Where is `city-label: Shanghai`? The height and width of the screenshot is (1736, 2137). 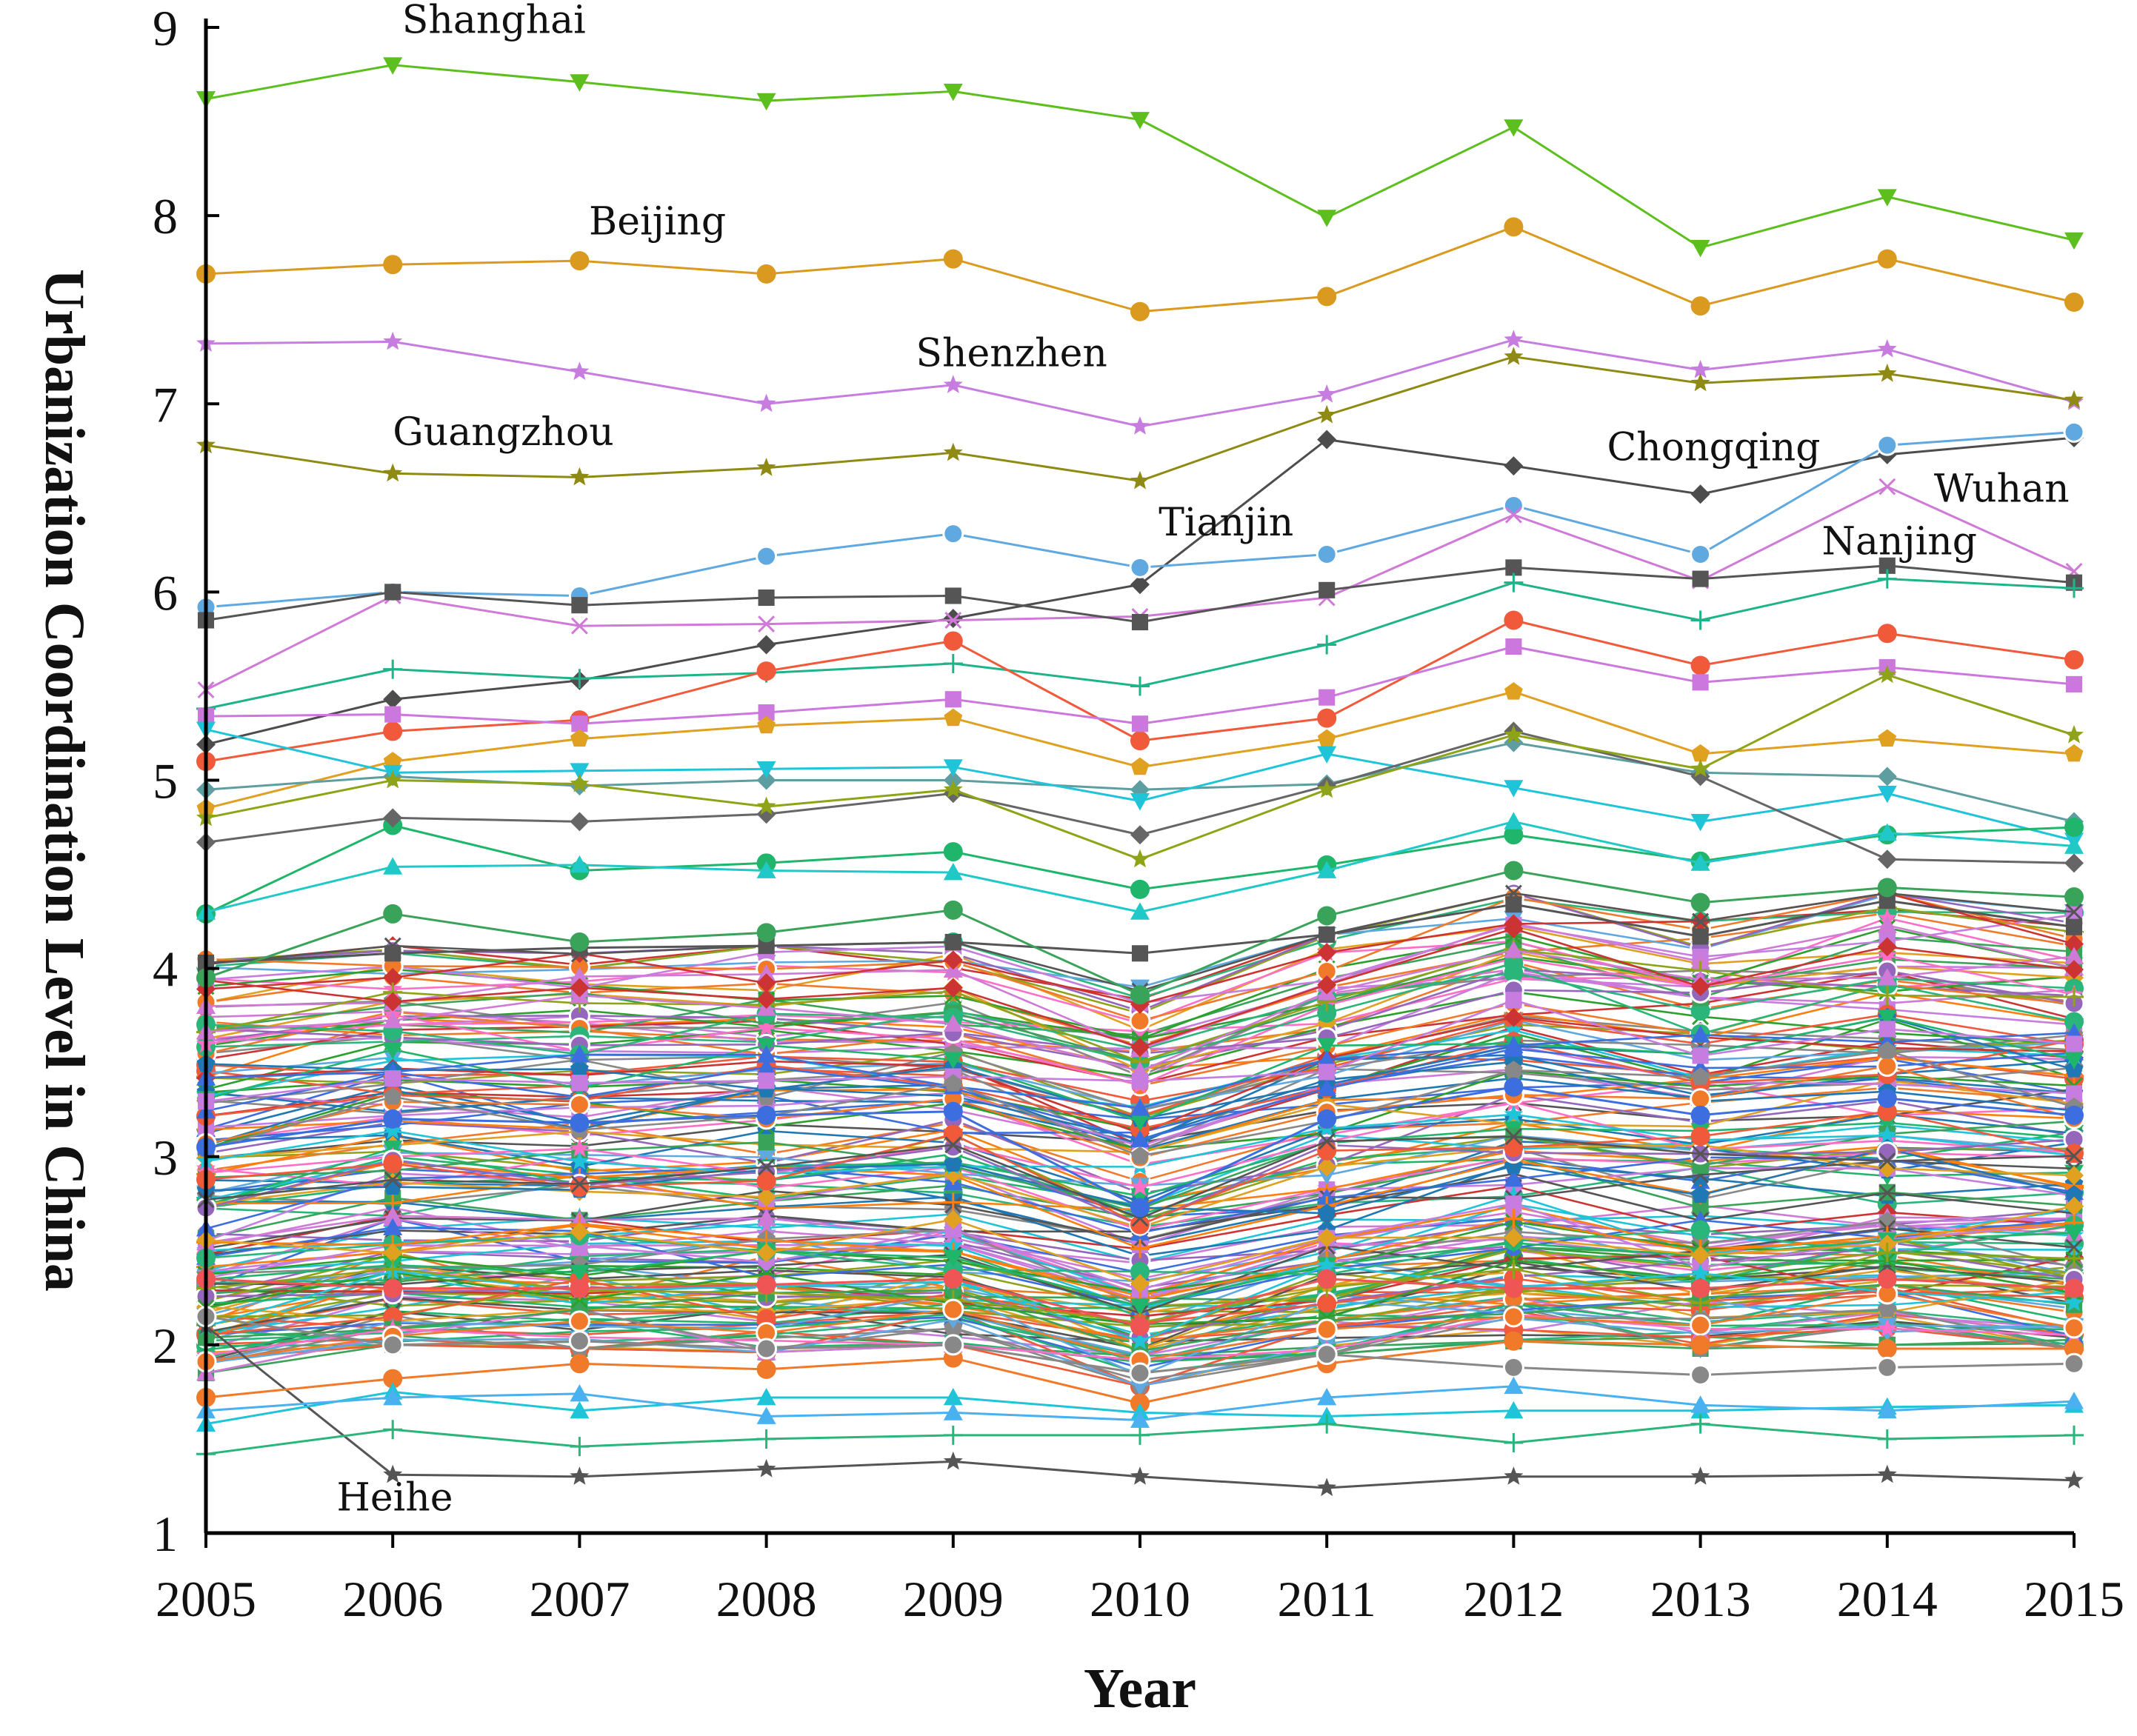 city-label: Shanghai is located at coordinates (494, 21).